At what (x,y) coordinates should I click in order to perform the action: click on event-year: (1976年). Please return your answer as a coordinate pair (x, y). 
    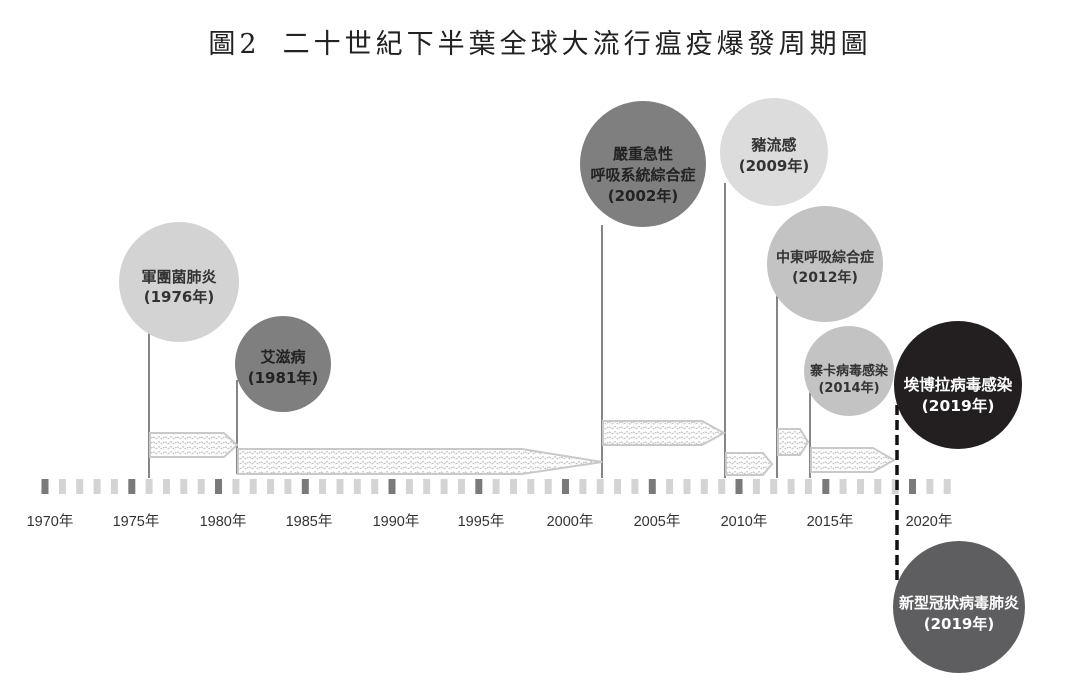
    Looking at the image, I should click on (179, 297).